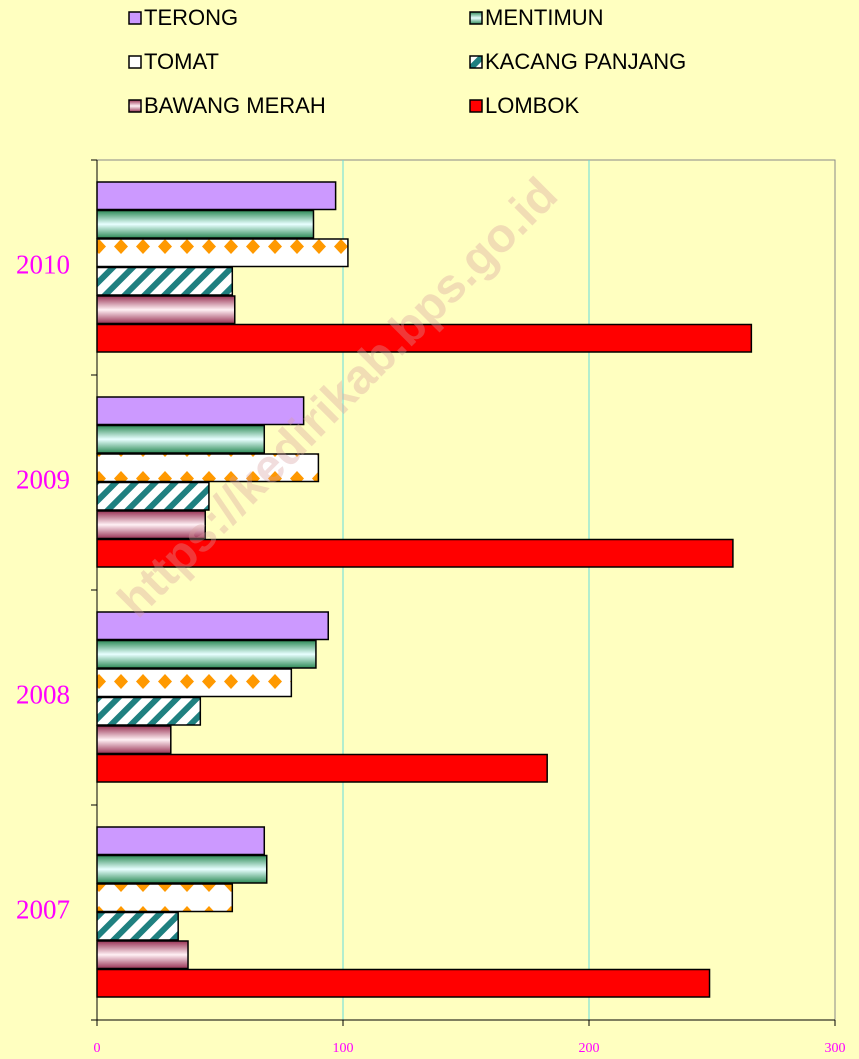  I want to click on x-tick-label: 0, so click(97, 1048).